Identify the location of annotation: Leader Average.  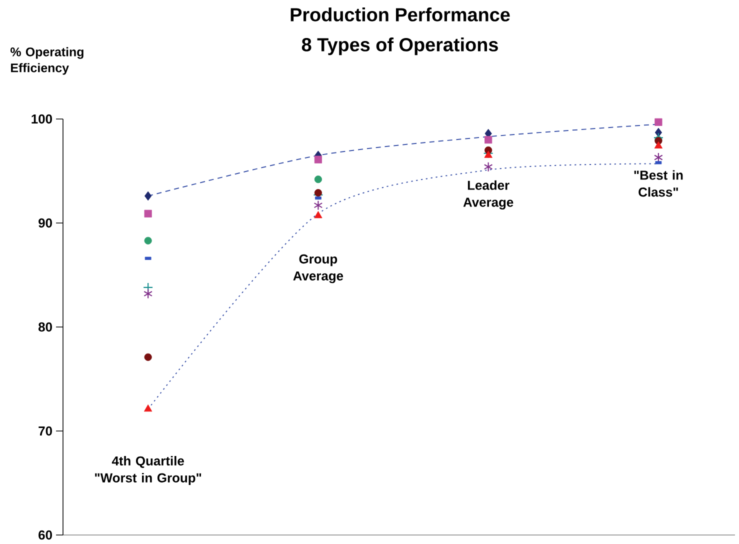
(488, 195).